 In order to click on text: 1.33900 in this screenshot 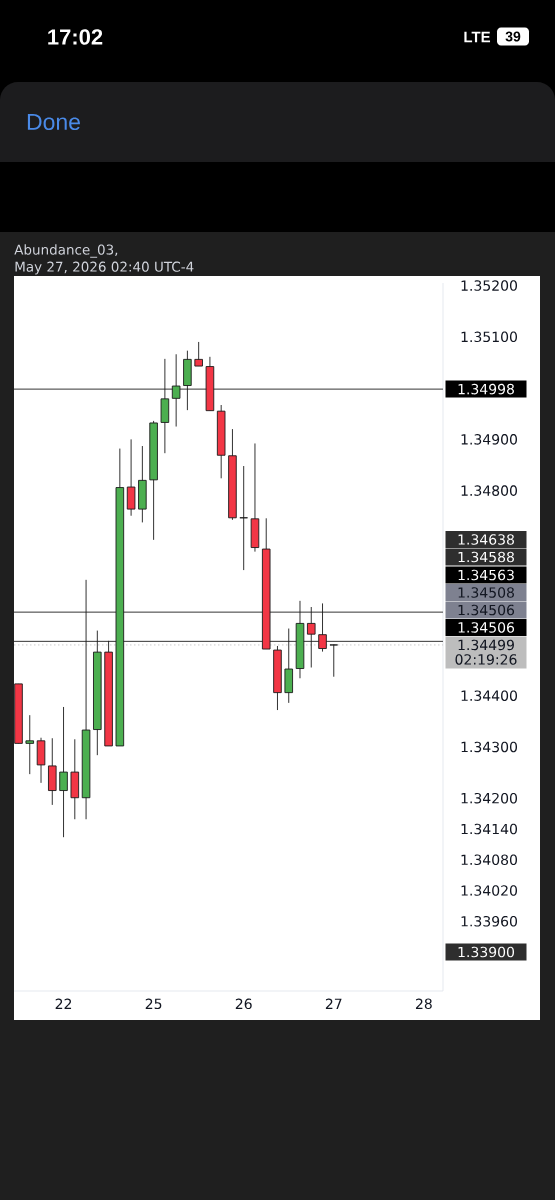, I will do `click(486, 952)`.